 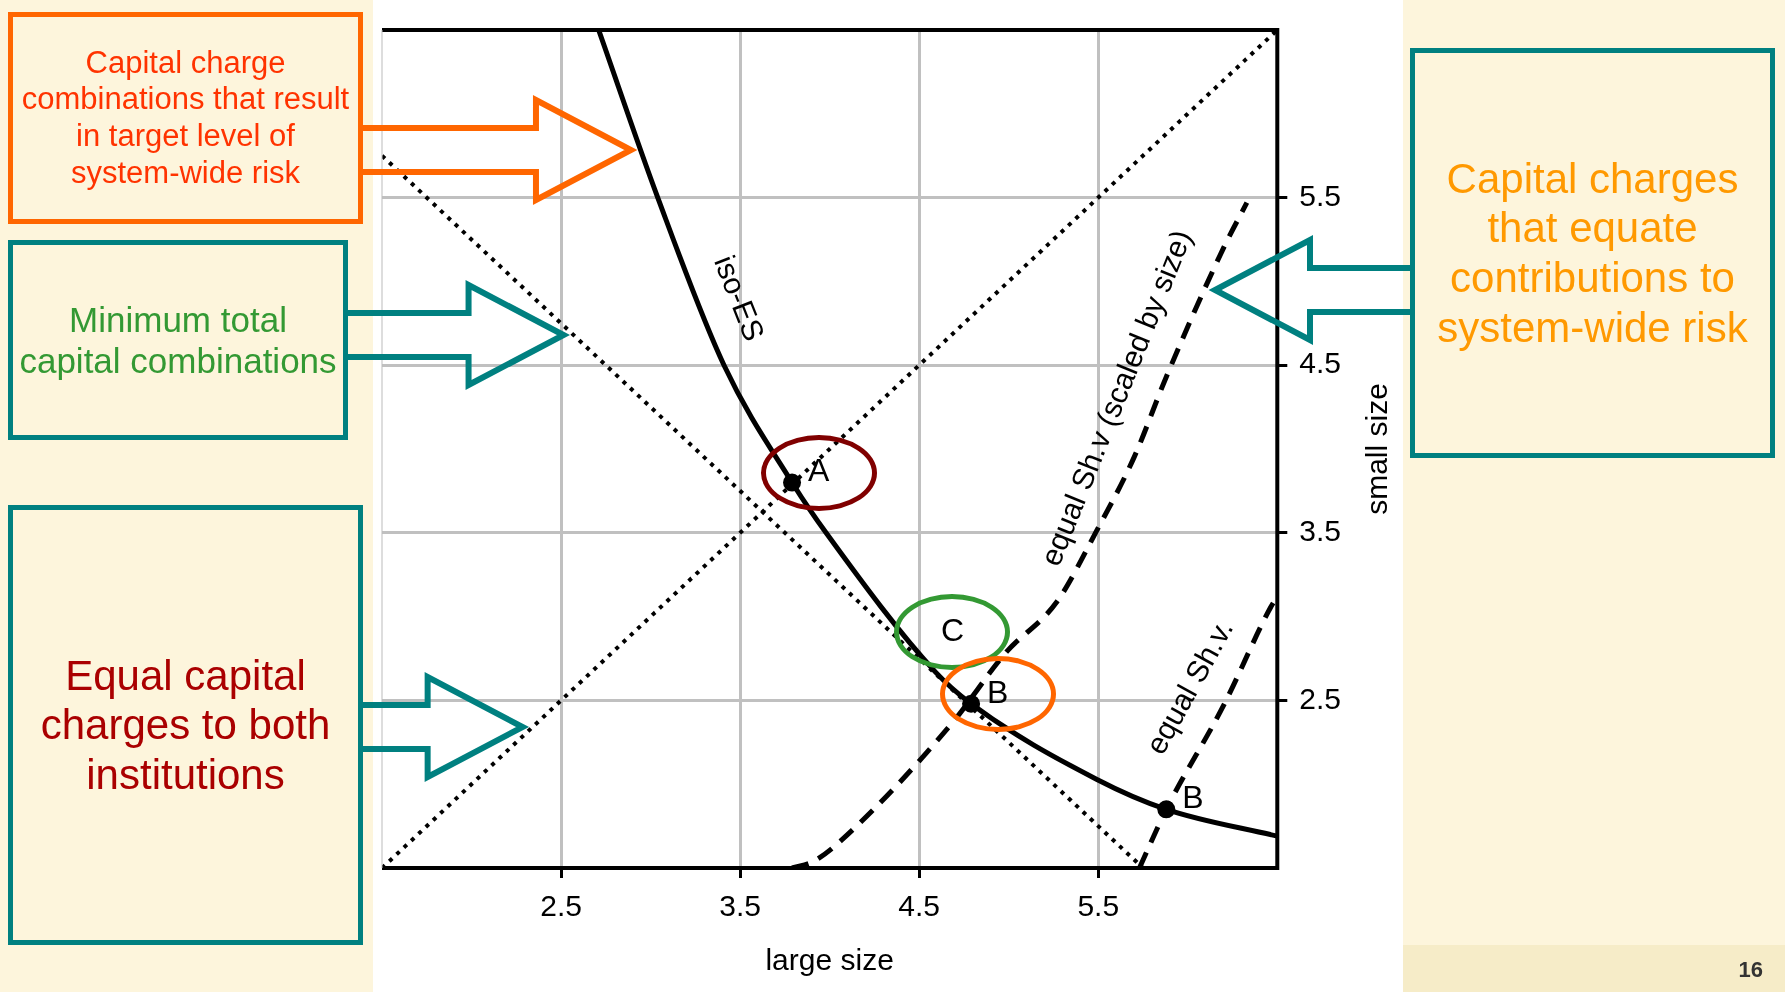 What do you see at coordinates (829, 960) in the screenshot?
I see `x-axis-title: large size` at bounding box center [829, 960].